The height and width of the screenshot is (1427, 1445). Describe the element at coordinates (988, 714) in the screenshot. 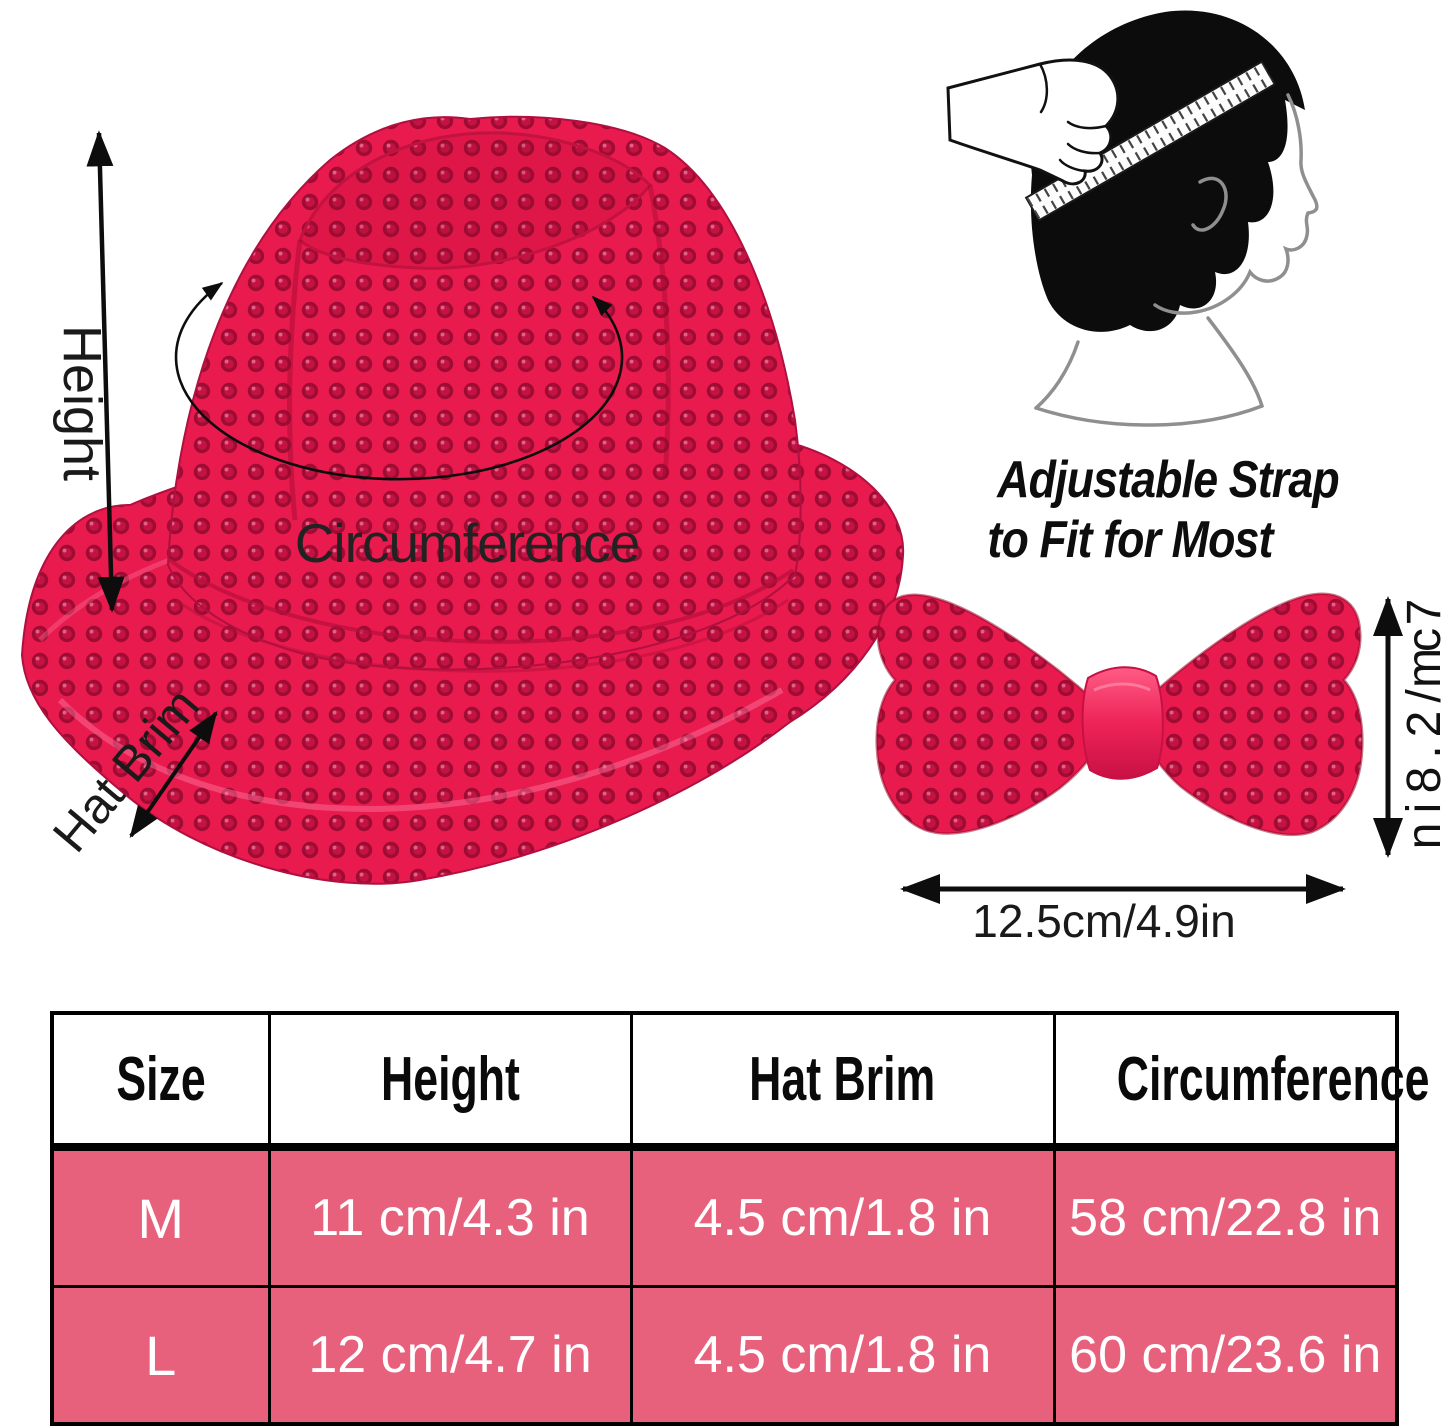

I see `bow-left-wing` at that location.